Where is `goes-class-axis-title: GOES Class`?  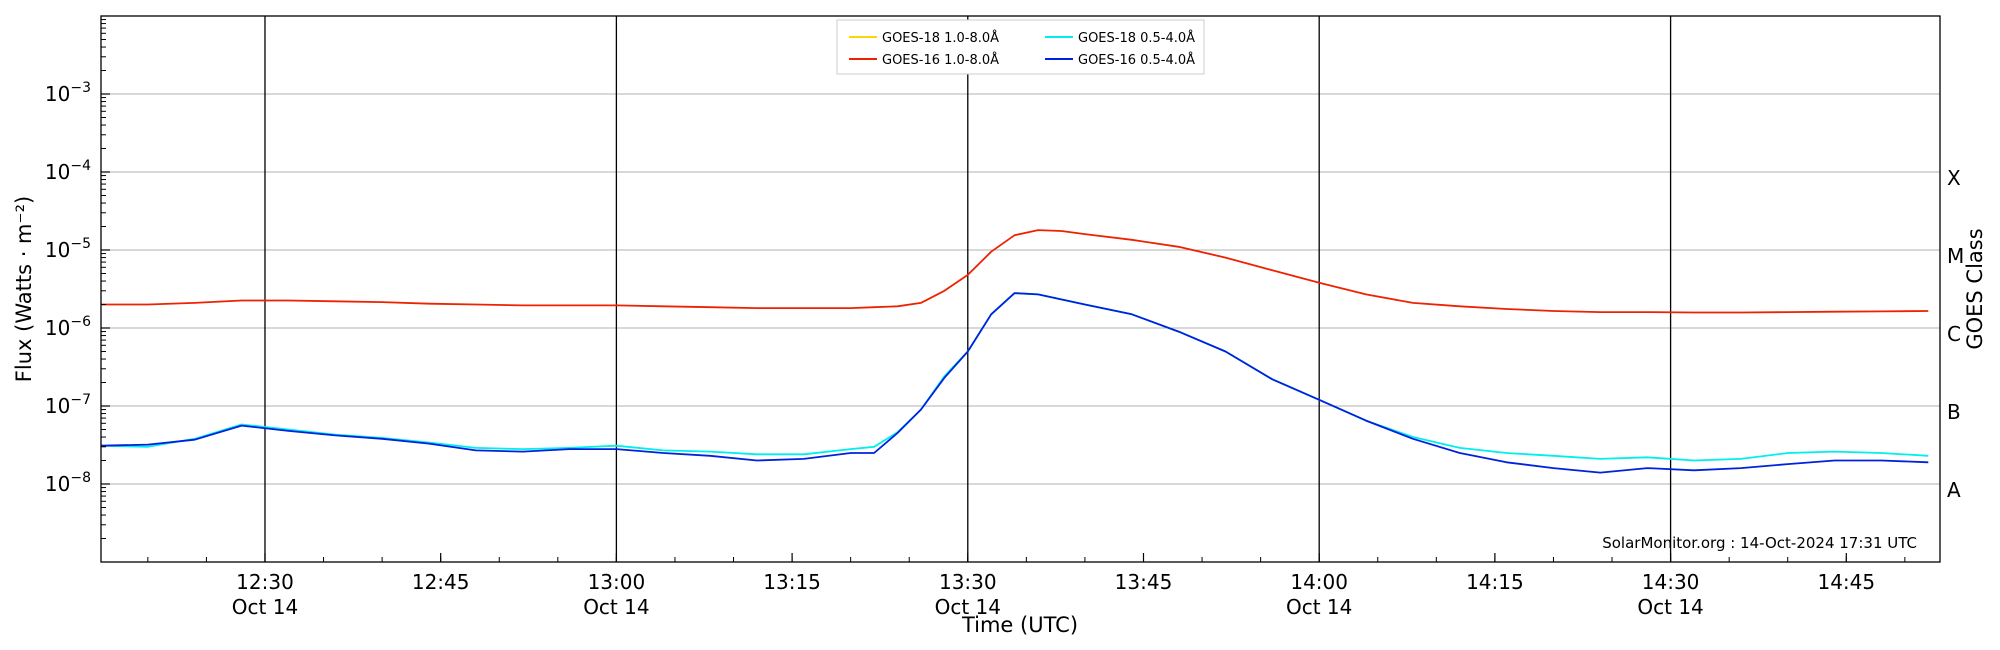 goes-class-axis-title: GOES Class is located at coordinates (1975, 288).